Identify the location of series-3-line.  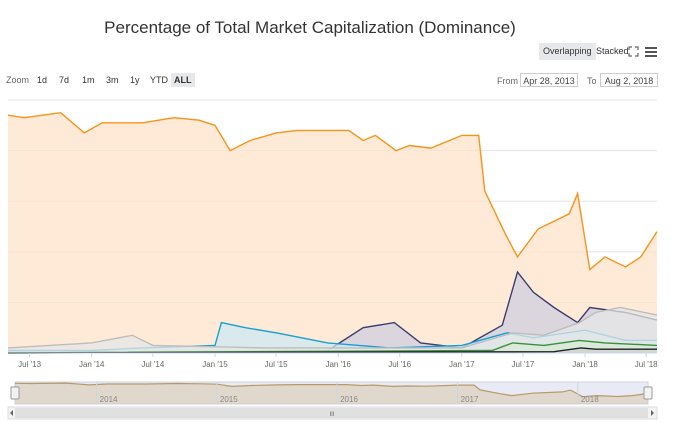
(332, 327).